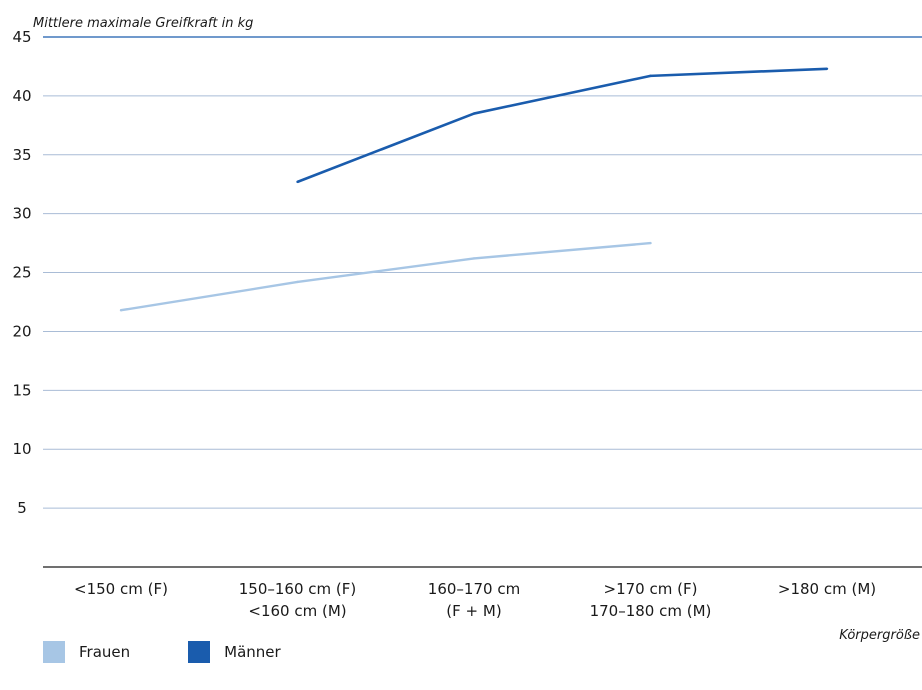  I want to click on y-axis-ticks: 5 10 15 20 25 30 35 40 45, so click(21, 272).